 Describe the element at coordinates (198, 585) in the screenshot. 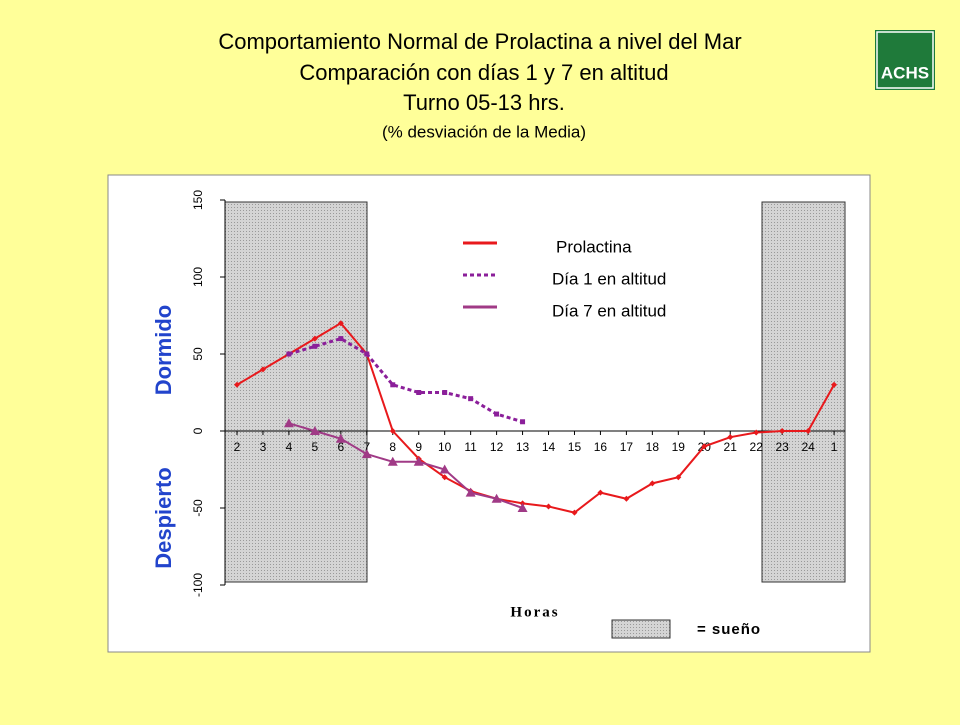

I see `y-tick-label: -100` at that location.